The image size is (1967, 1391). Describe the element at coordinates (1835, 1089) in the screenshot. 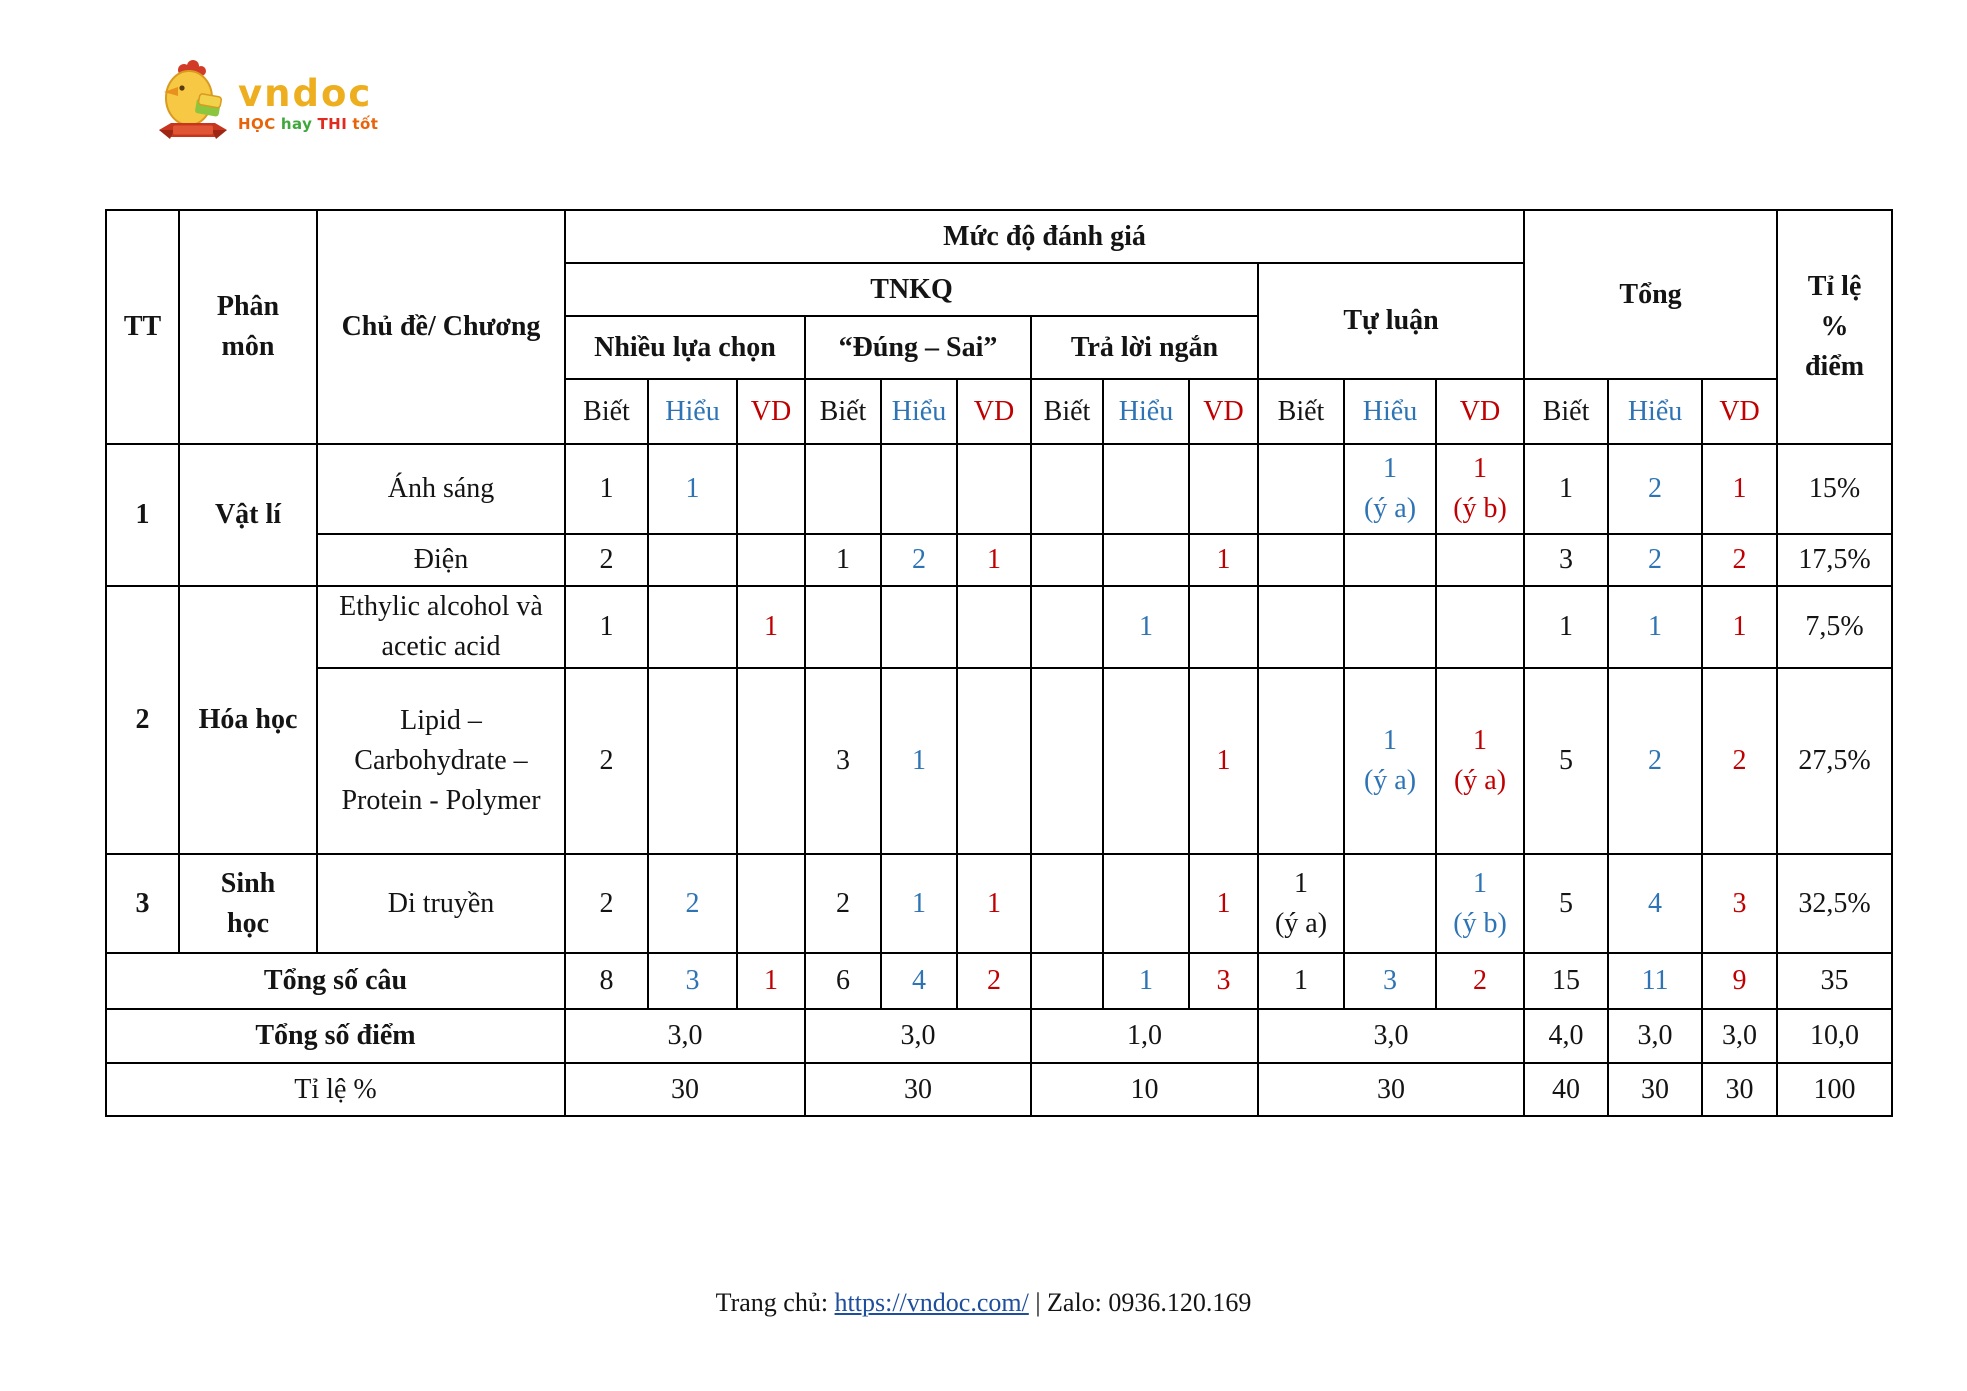

I see `summary-cell: 100` at that location.